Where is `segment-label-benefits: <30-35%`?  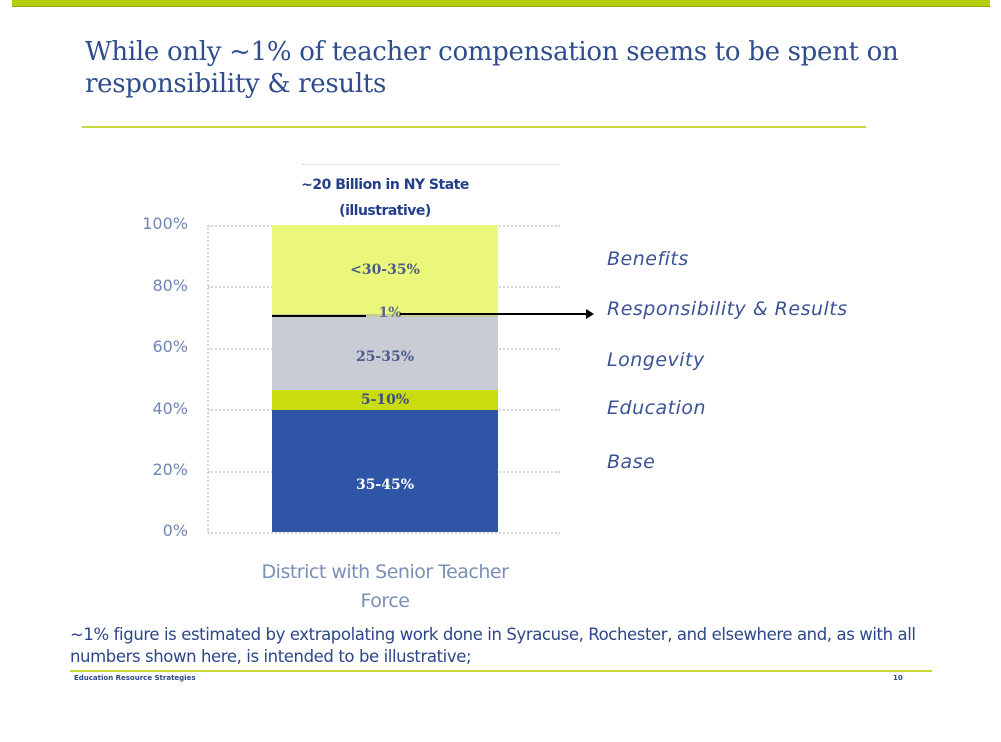 segment-label-benefits: <30-35% is located at coordinates (385, 269).